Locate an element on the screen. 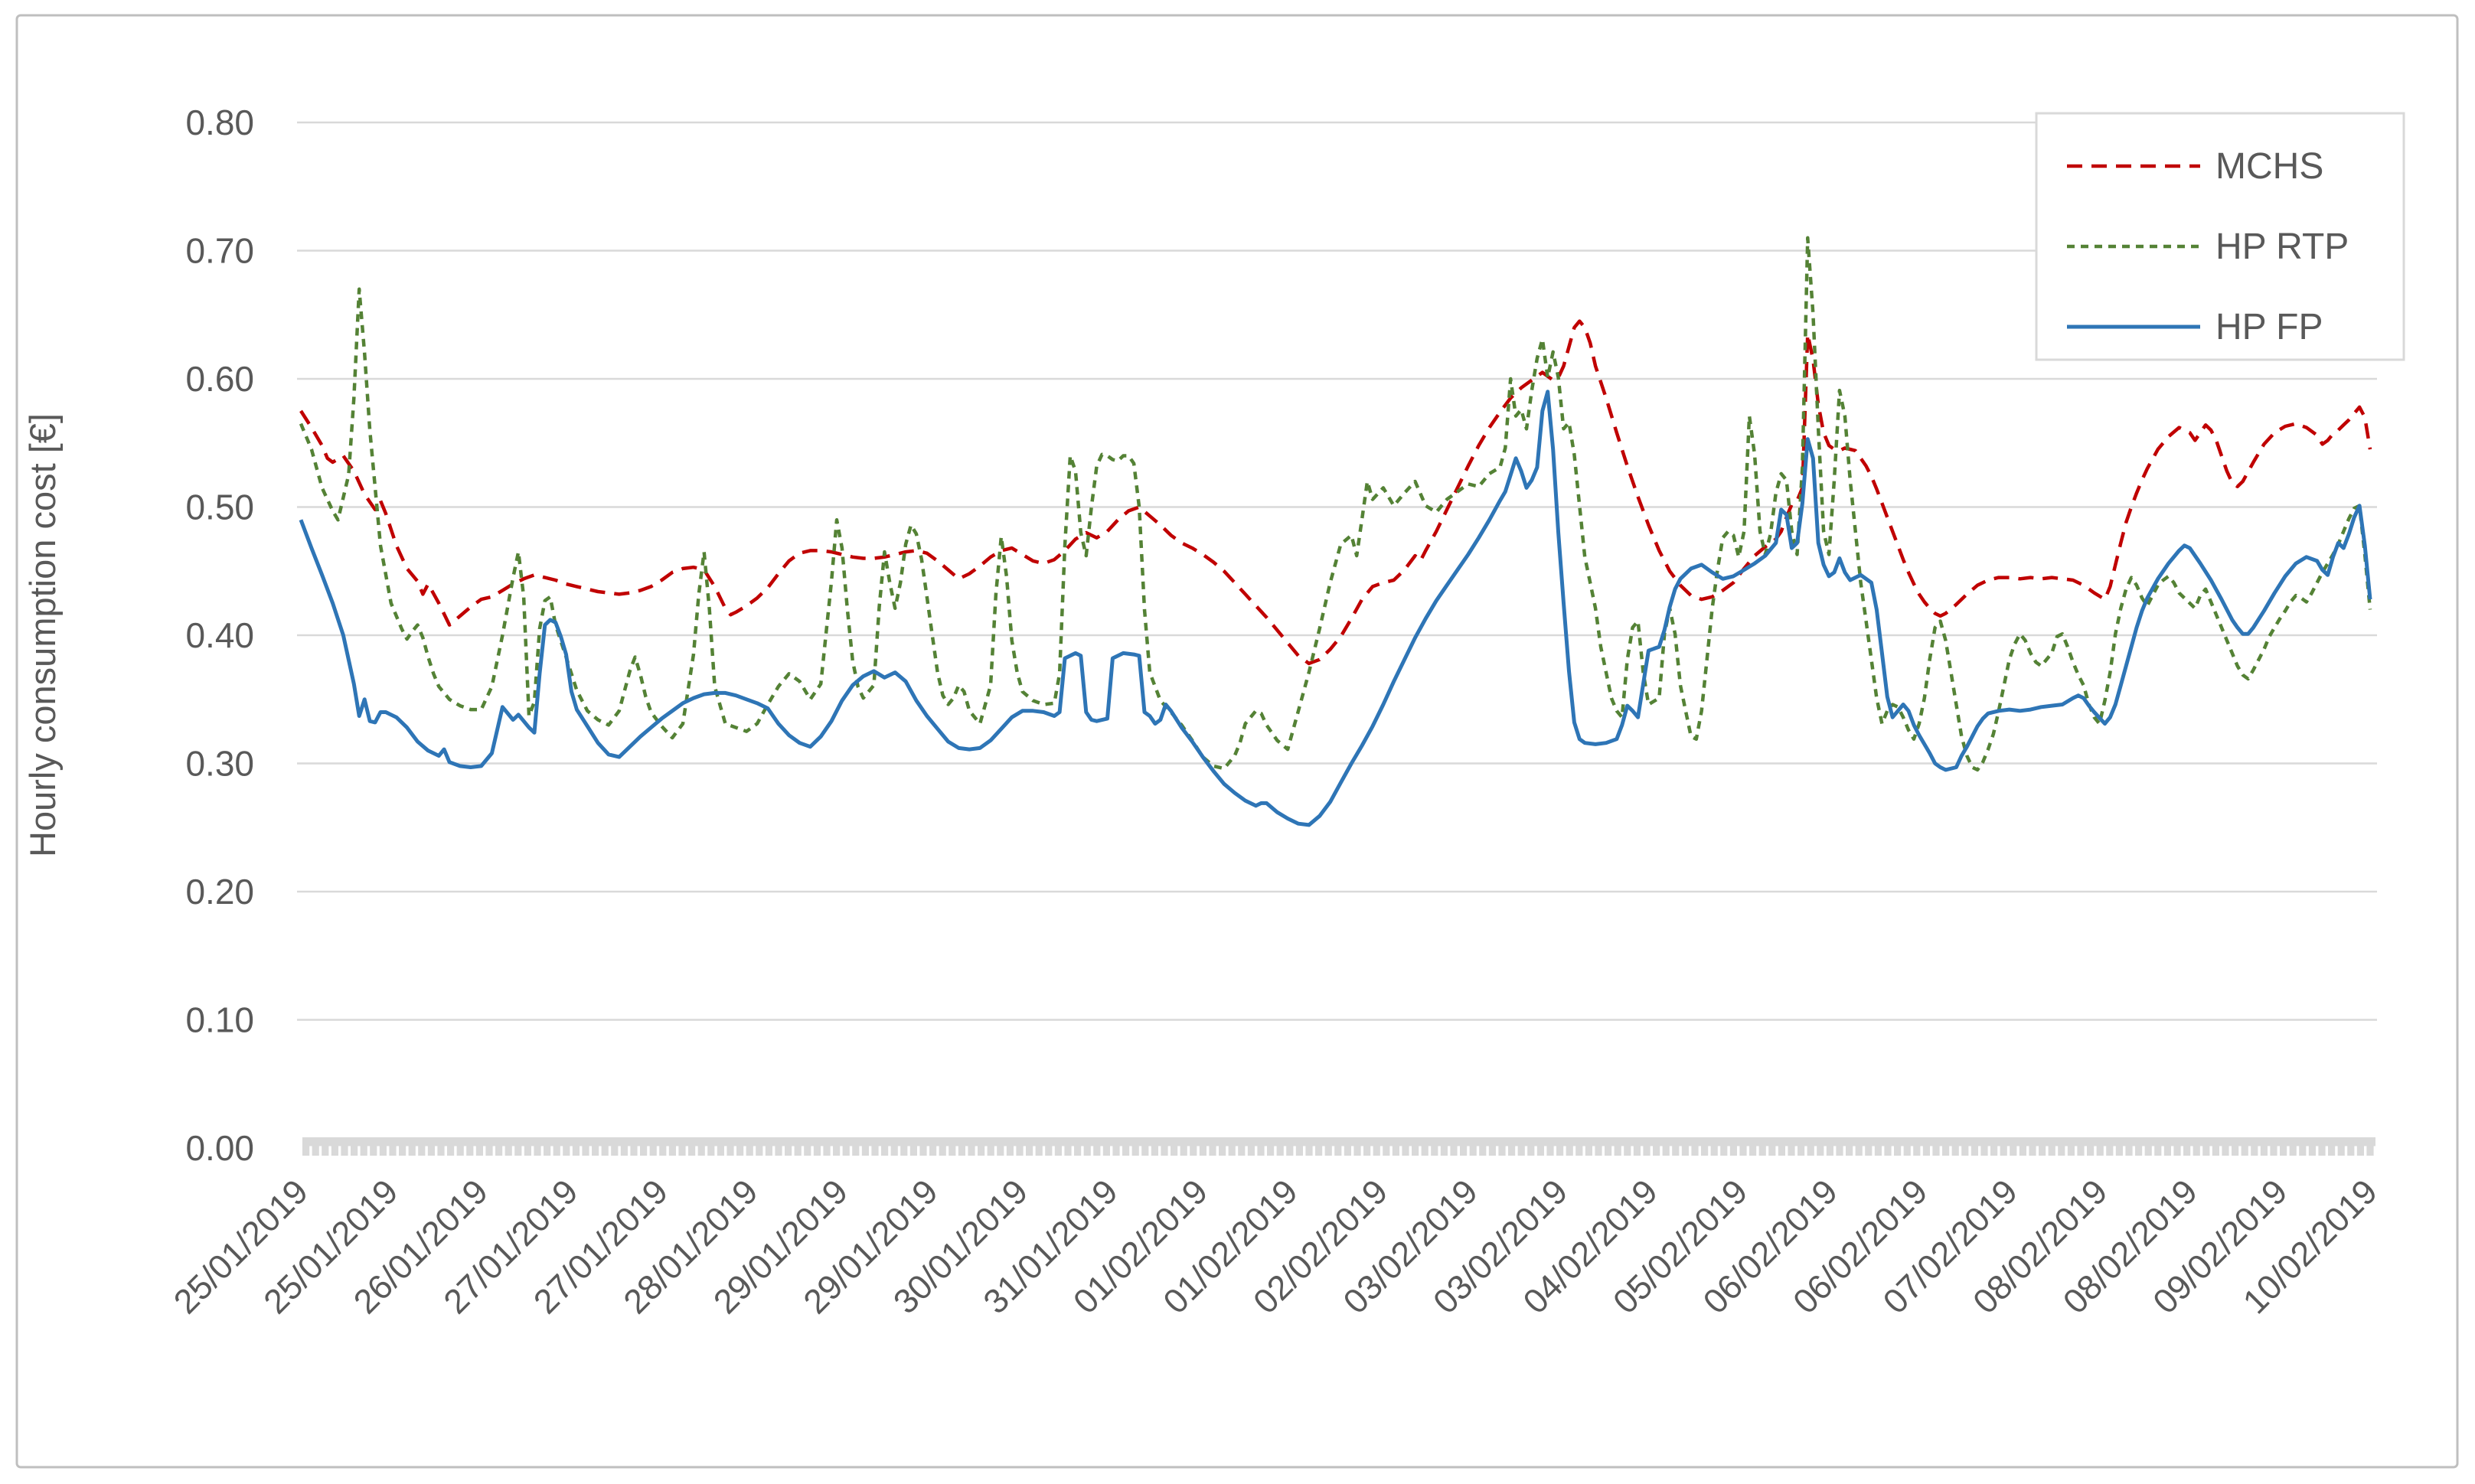  y-tick-label-0.50: 0.50 is located at coordinates (219, 507).